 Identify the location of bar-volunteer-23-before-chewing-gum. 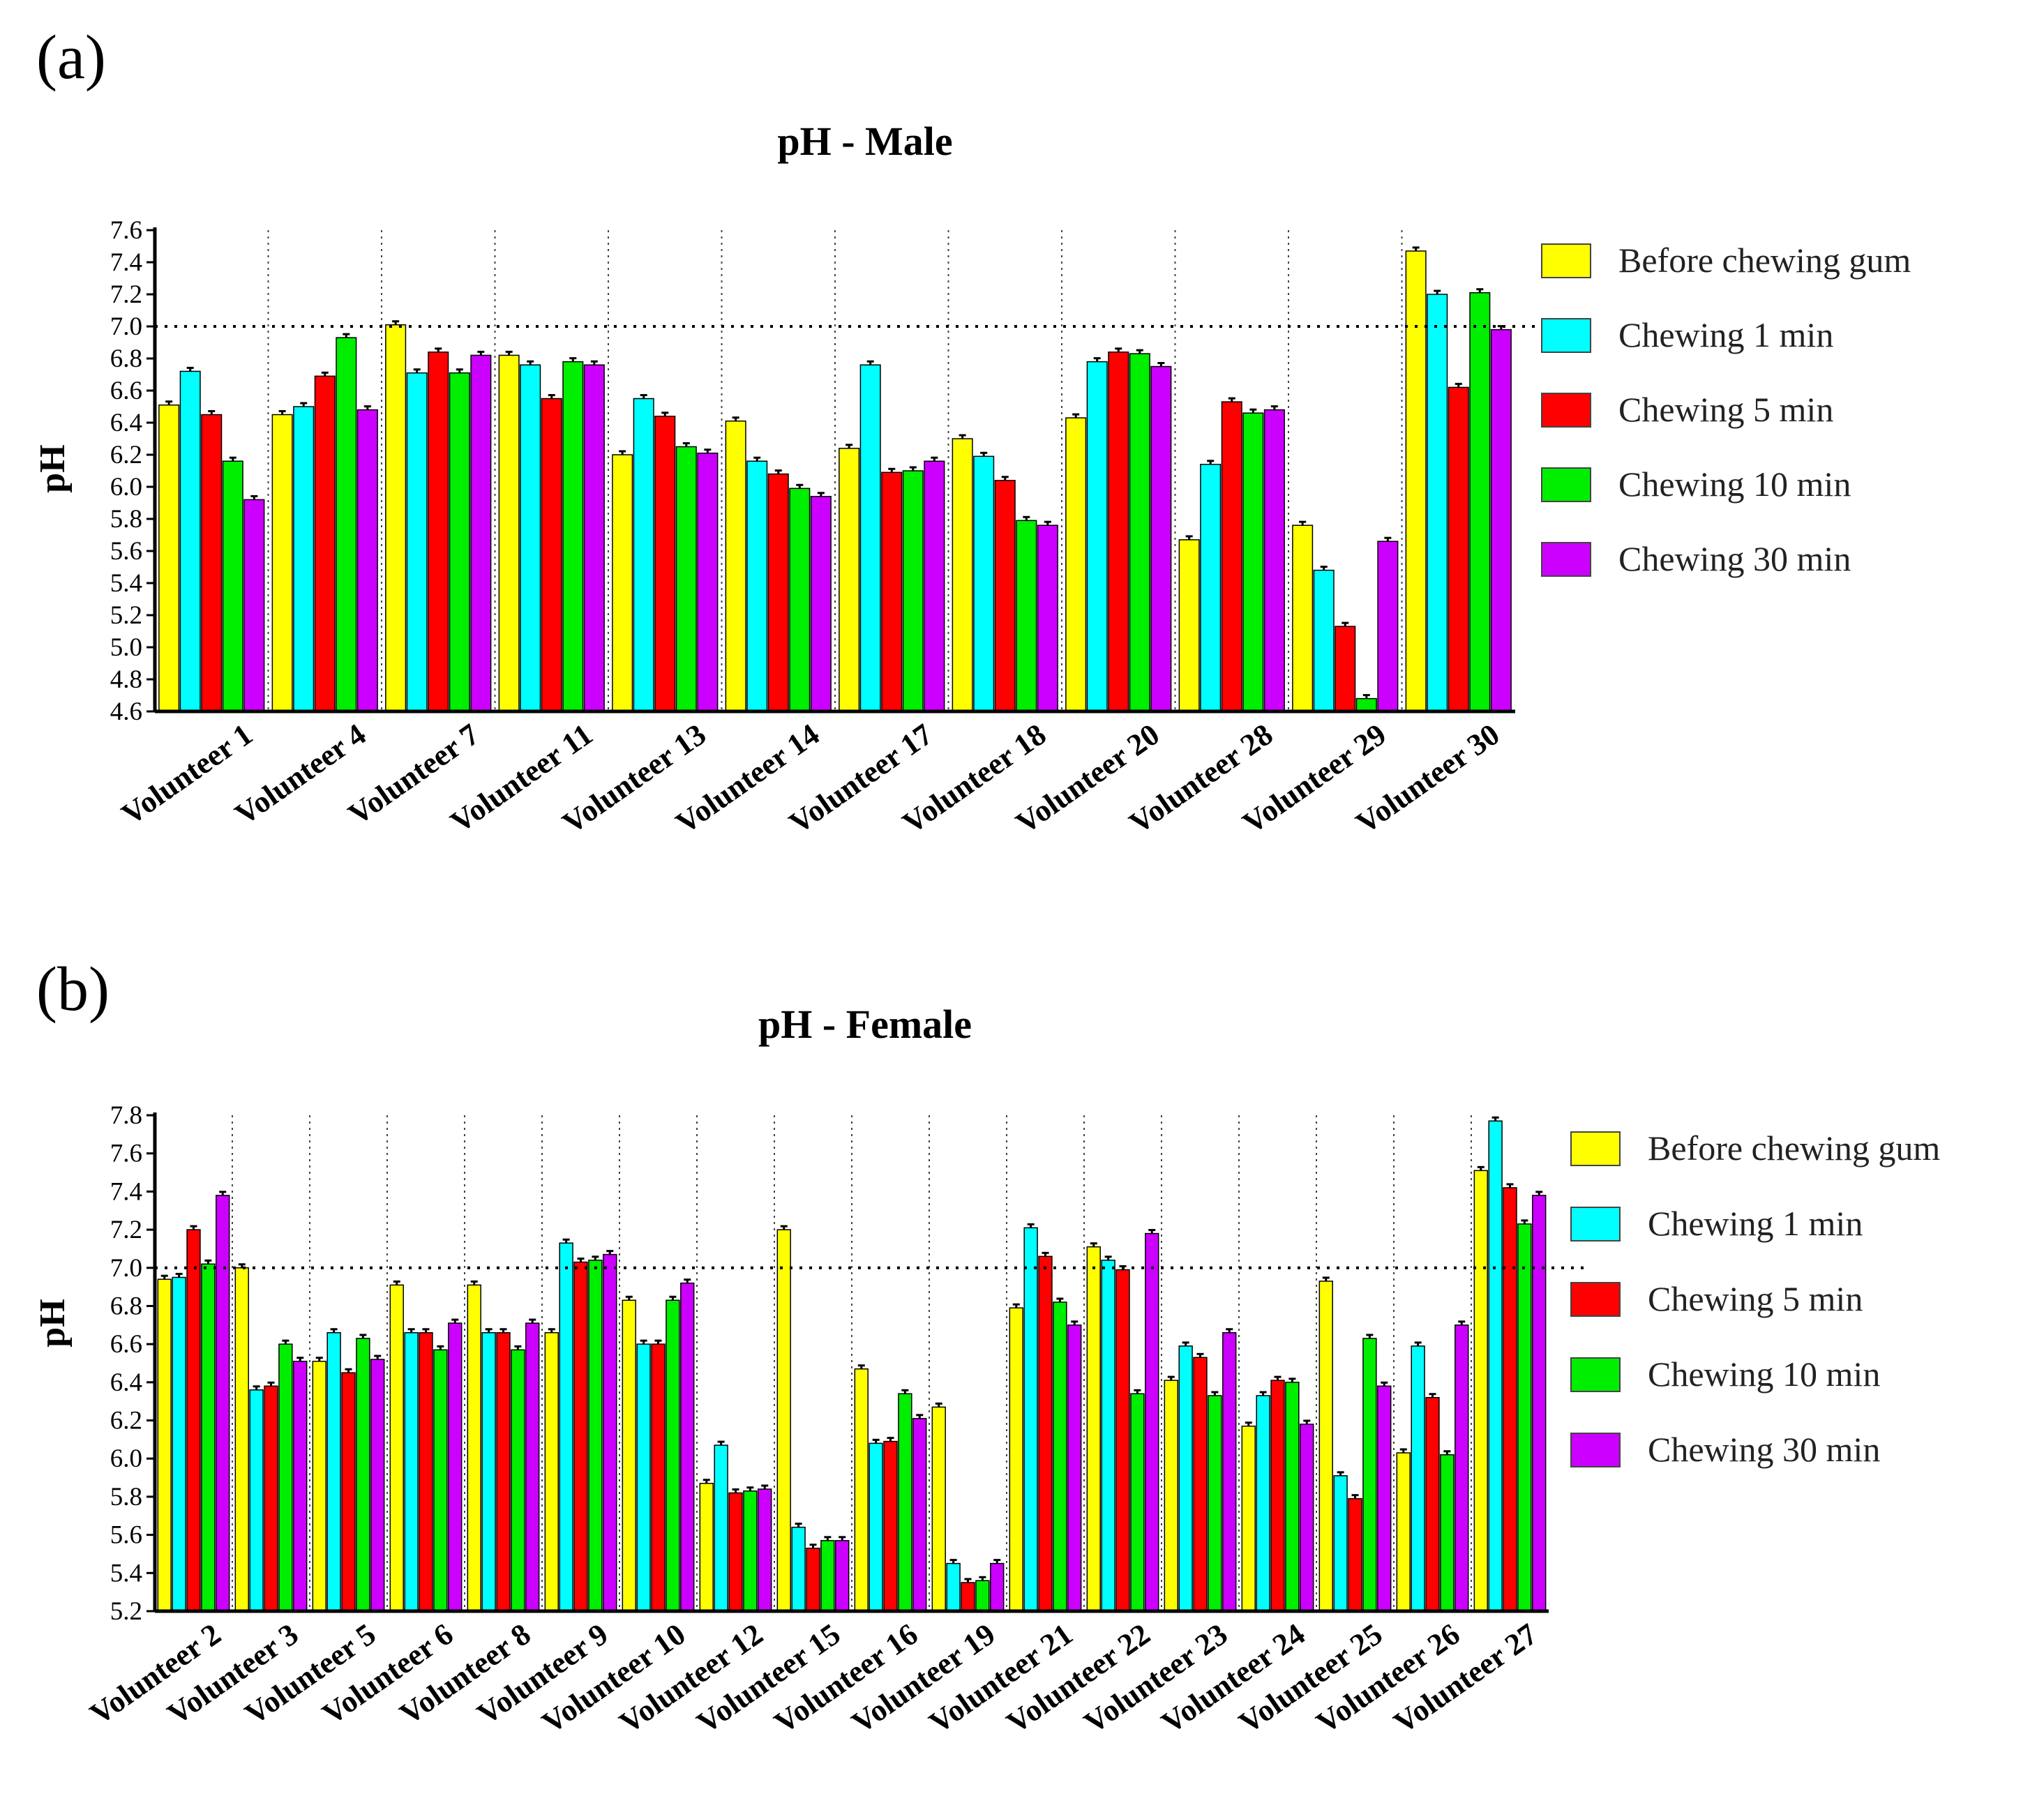
(1171, 1496).